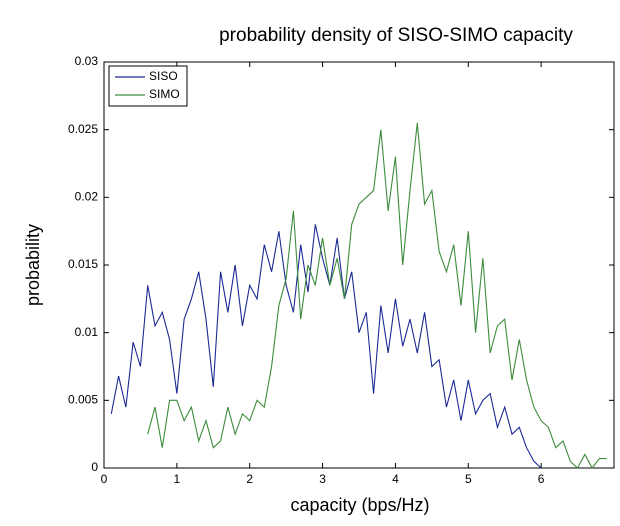 Image resolution: width=620 pixels, height=526 pixels. I want to click on y-tick-label: 0.01, so click(87, 332).